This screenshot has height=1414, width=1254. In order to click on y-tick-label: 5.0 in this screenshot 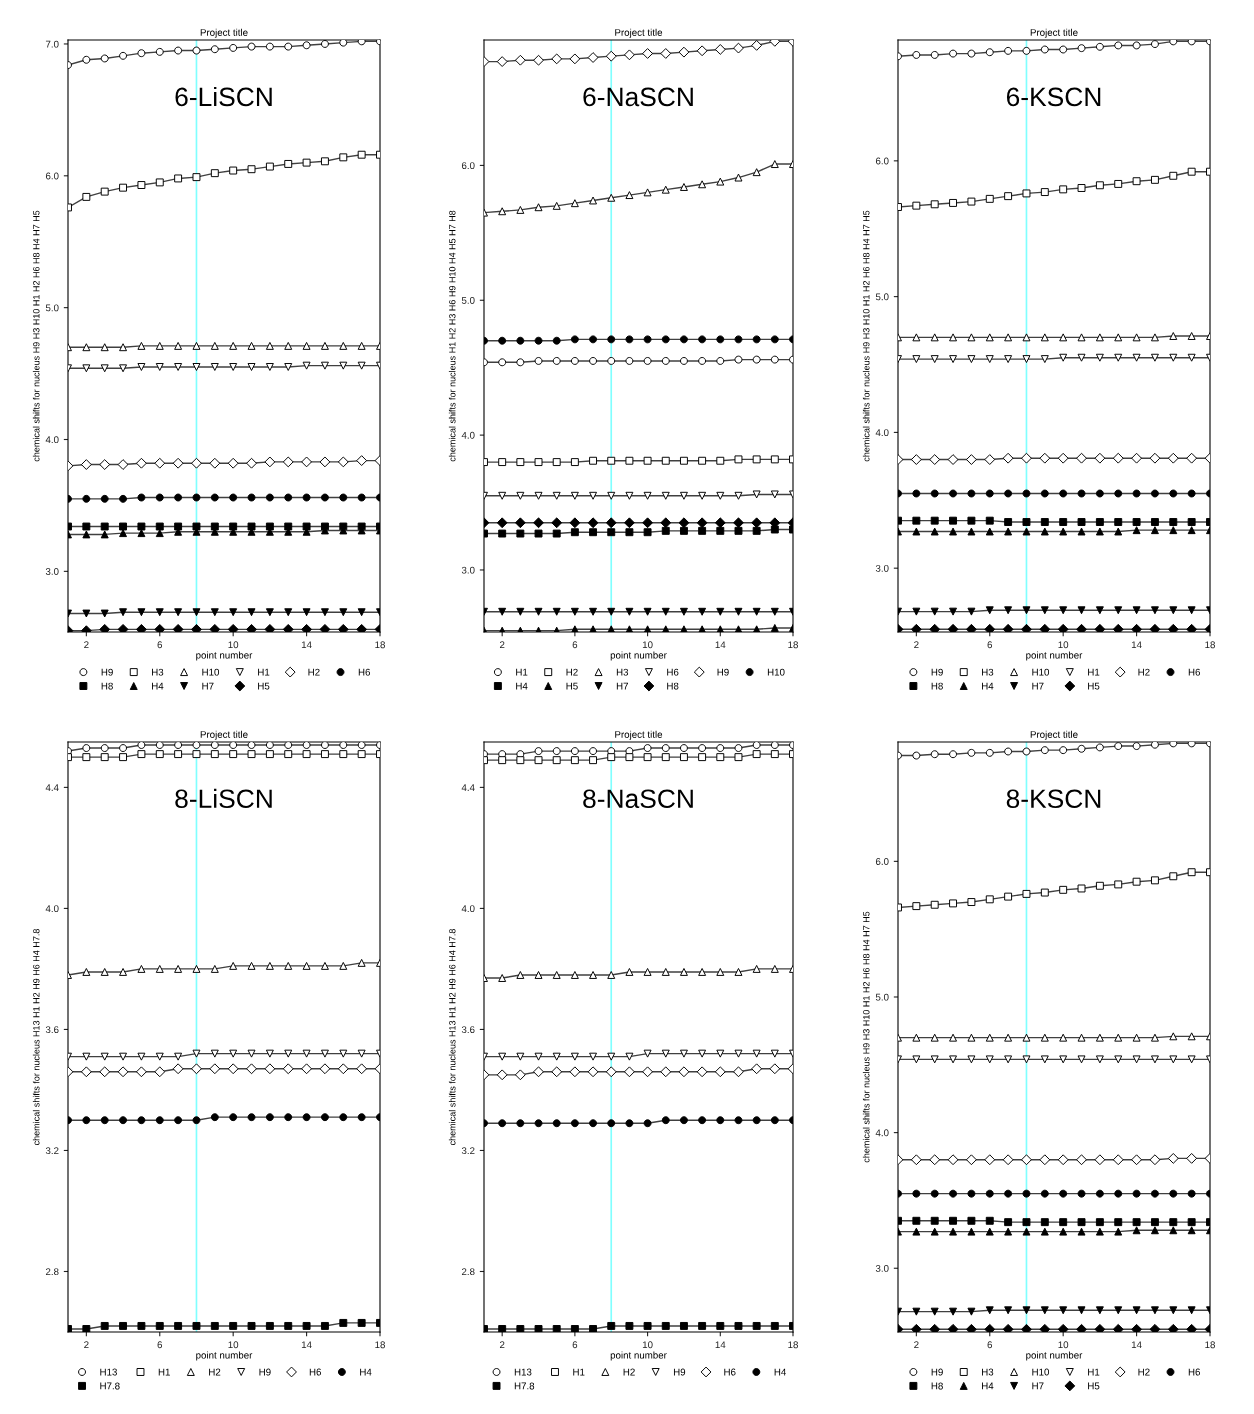, I will do `click(882, 297)`.